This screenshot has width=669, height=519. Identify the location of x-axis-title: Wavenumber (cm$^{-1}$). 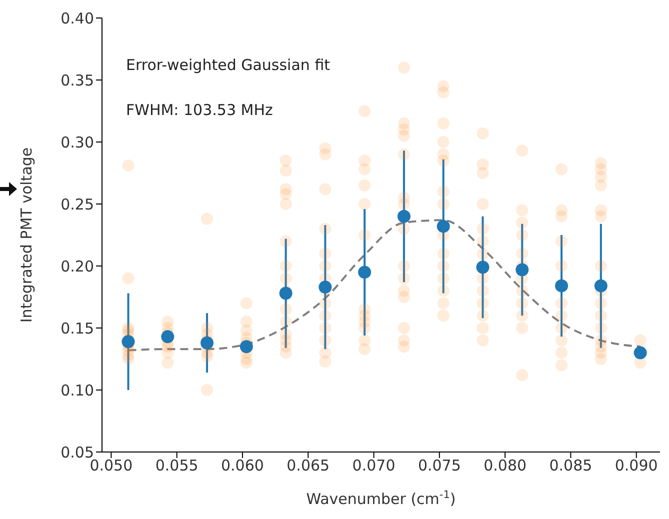
(381, 498).